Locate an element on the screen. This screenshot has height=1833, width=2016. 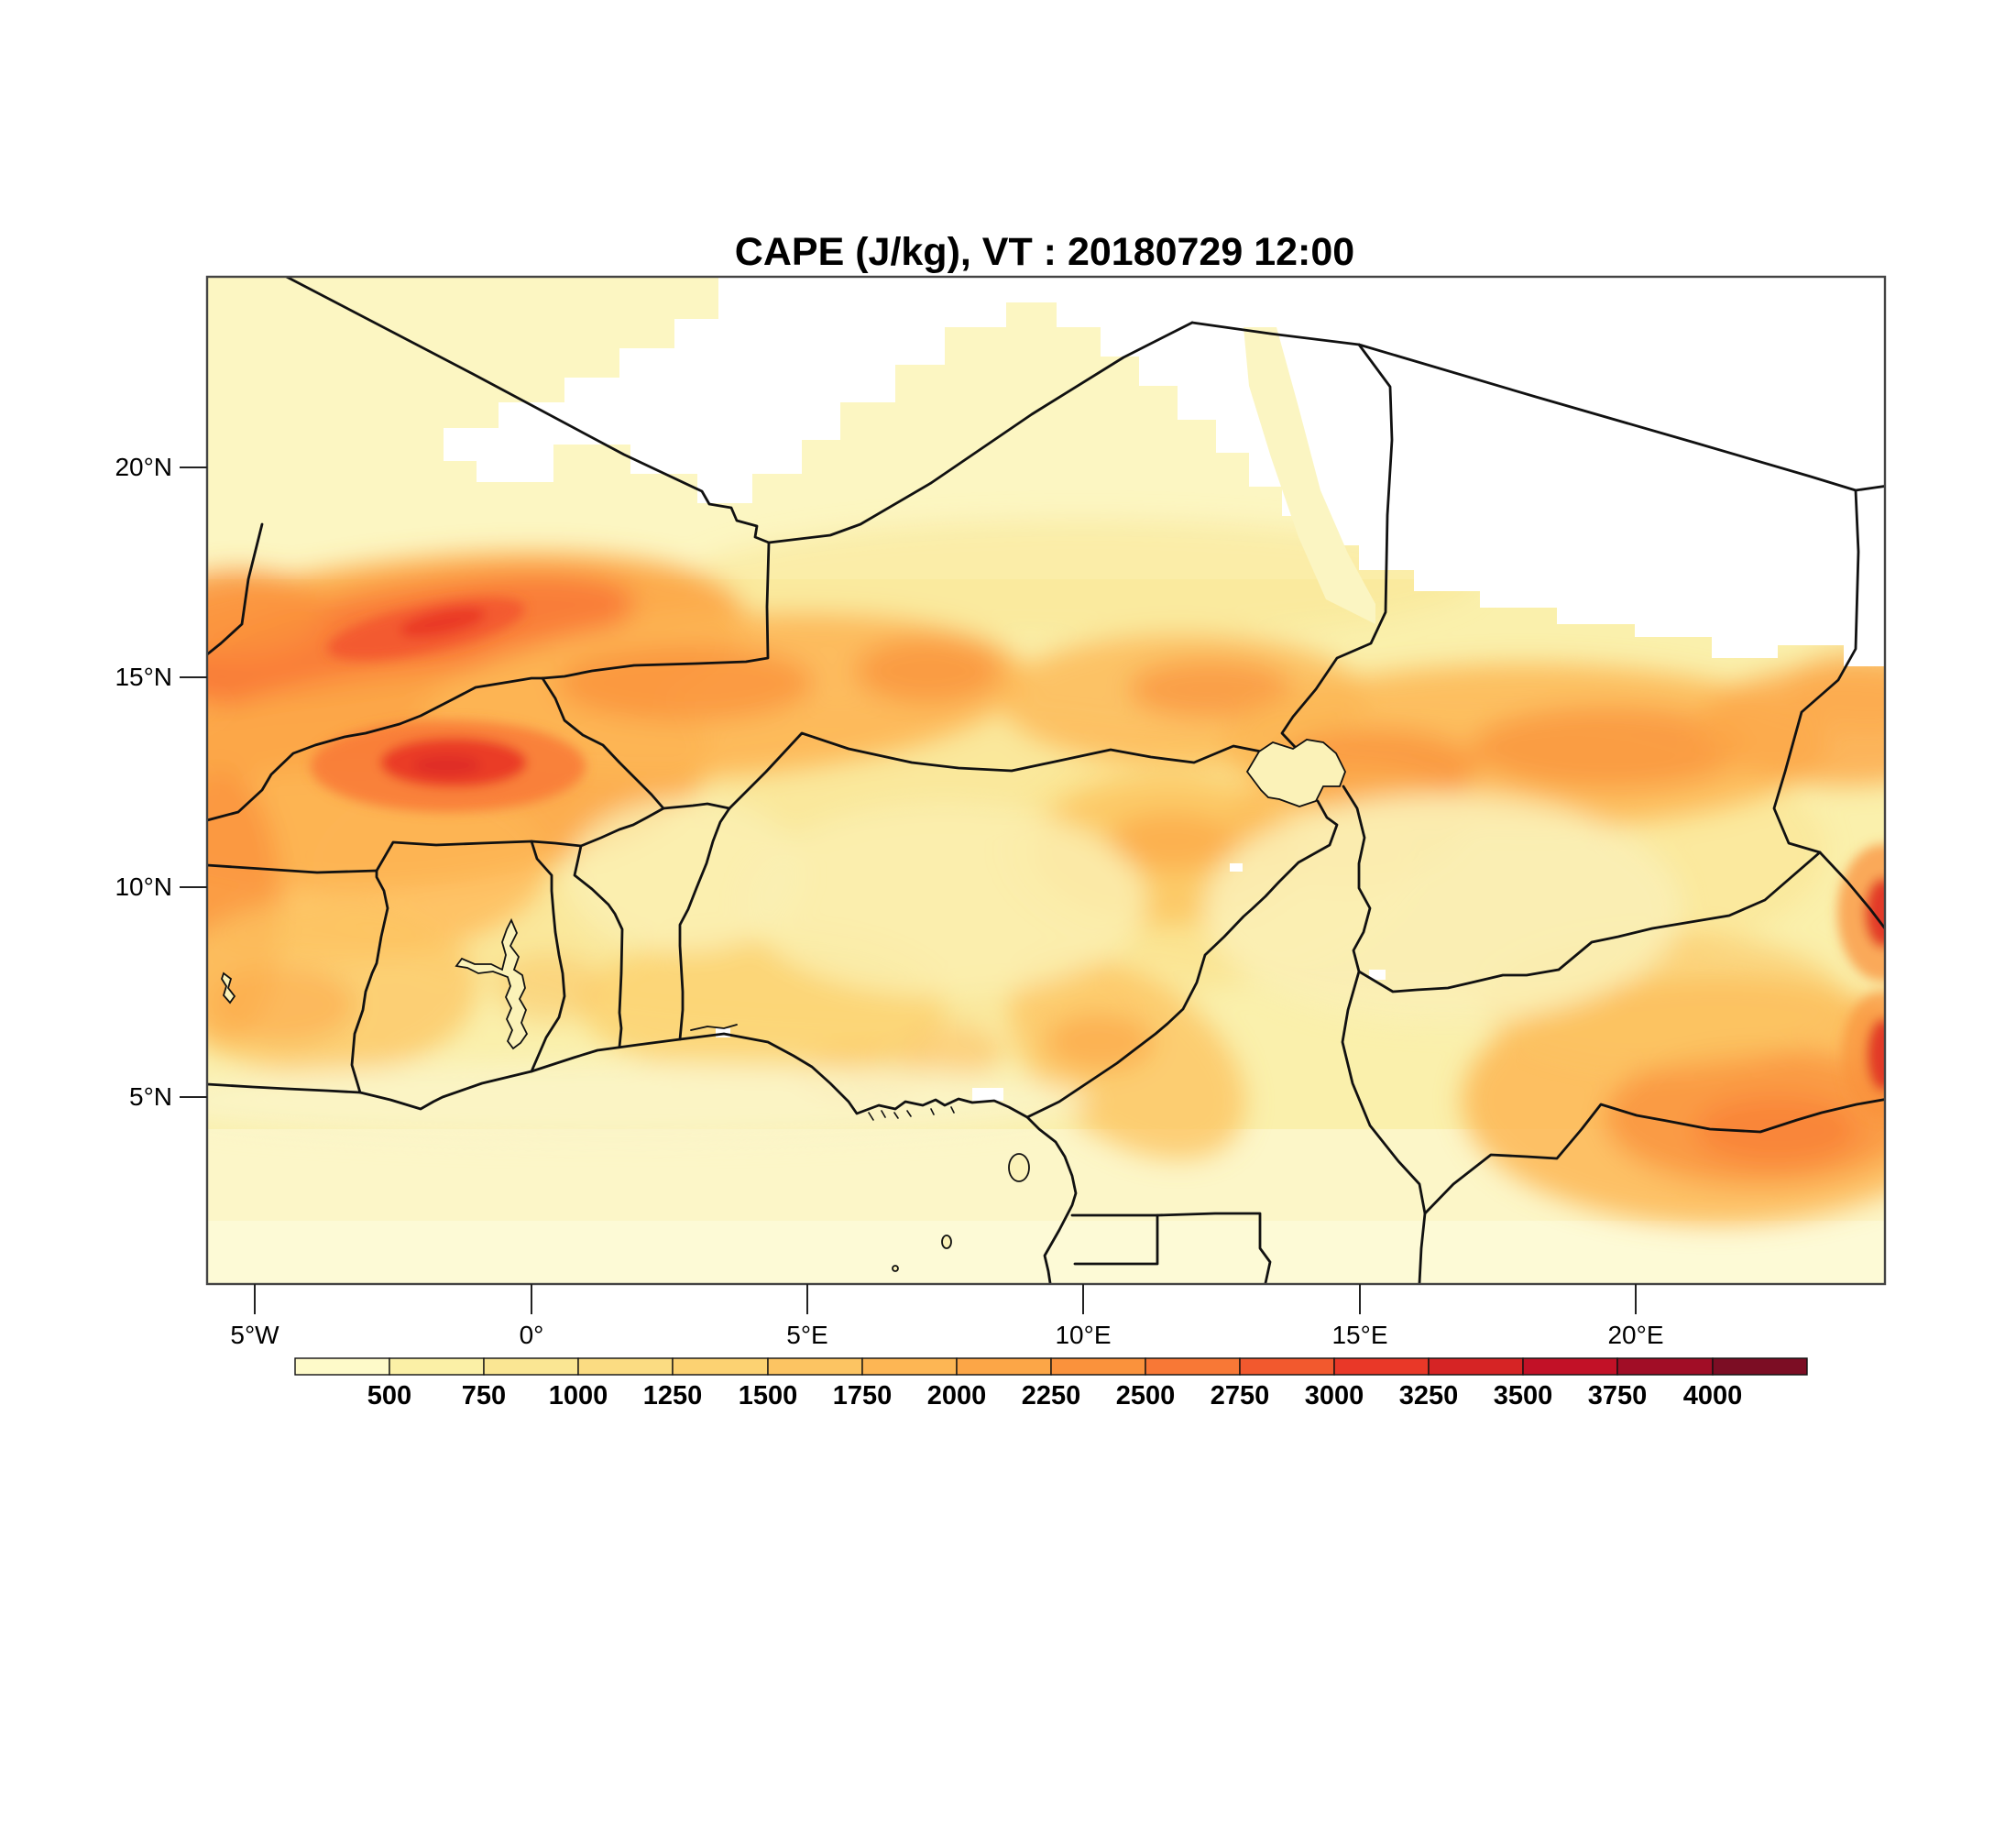
border-car-congo-south is located at coordinates (1422, 1248).